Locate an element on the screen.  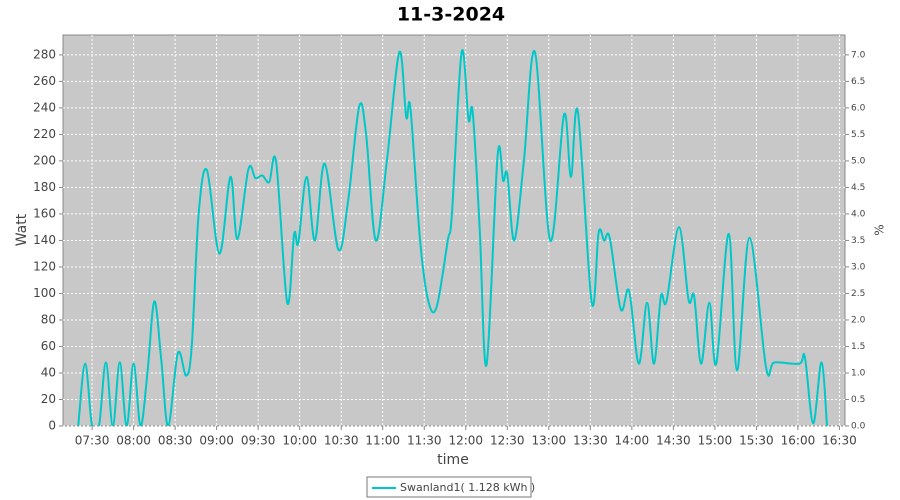
legend-box is located at coordinates (449, 487).